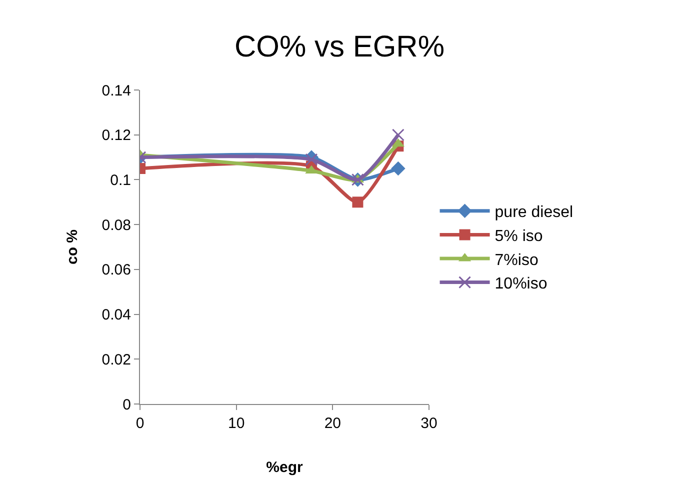 The image size is (679, 504). What do you see at coordinates (339, 47) in the screenshot?
I see `chart-title: CO% vs EGR%` at bounding box center [339, 47].